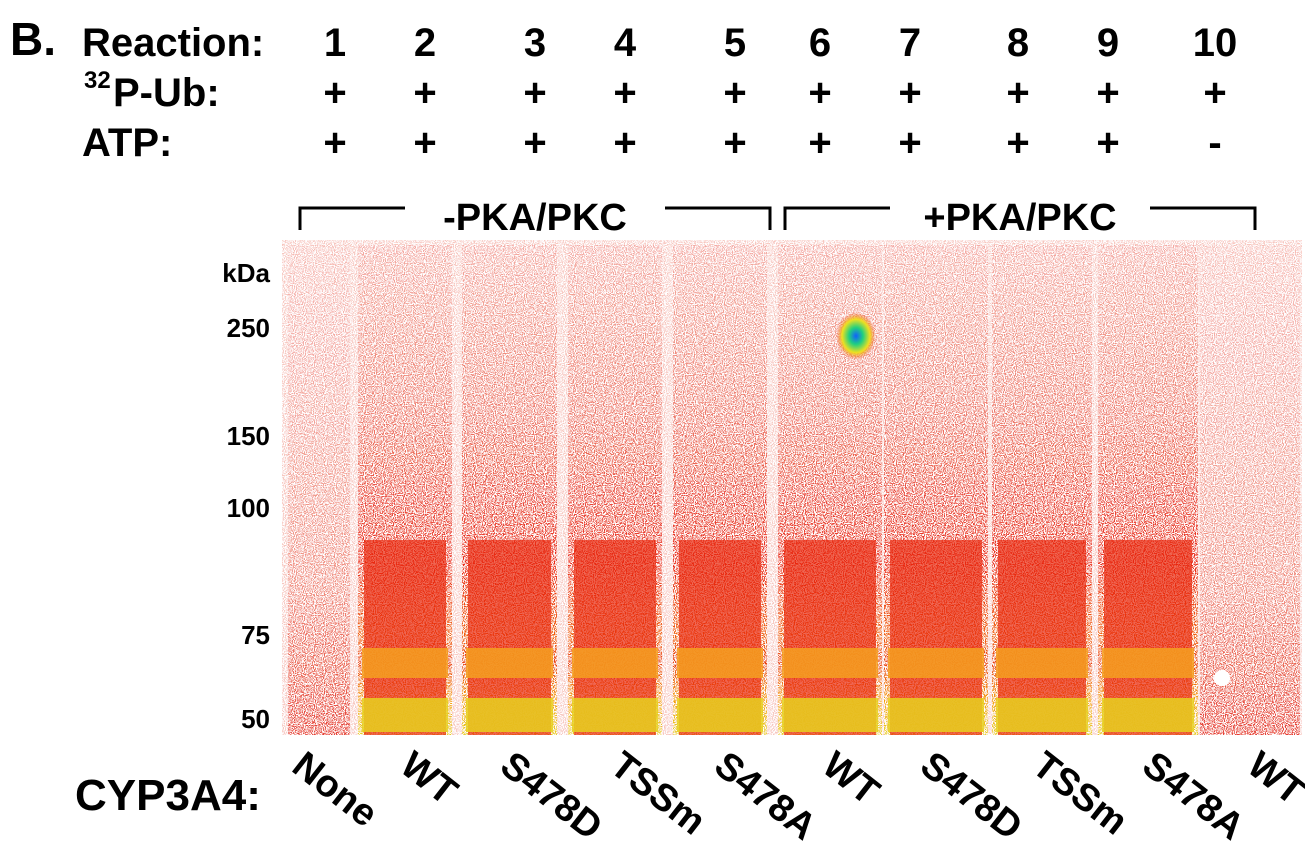 Image resolution: width=1305 pixels, height=861 pixels. Describe the element at coordinates (166, 93) in the screenshot. I see `row-label: P-Ub:` at that location.